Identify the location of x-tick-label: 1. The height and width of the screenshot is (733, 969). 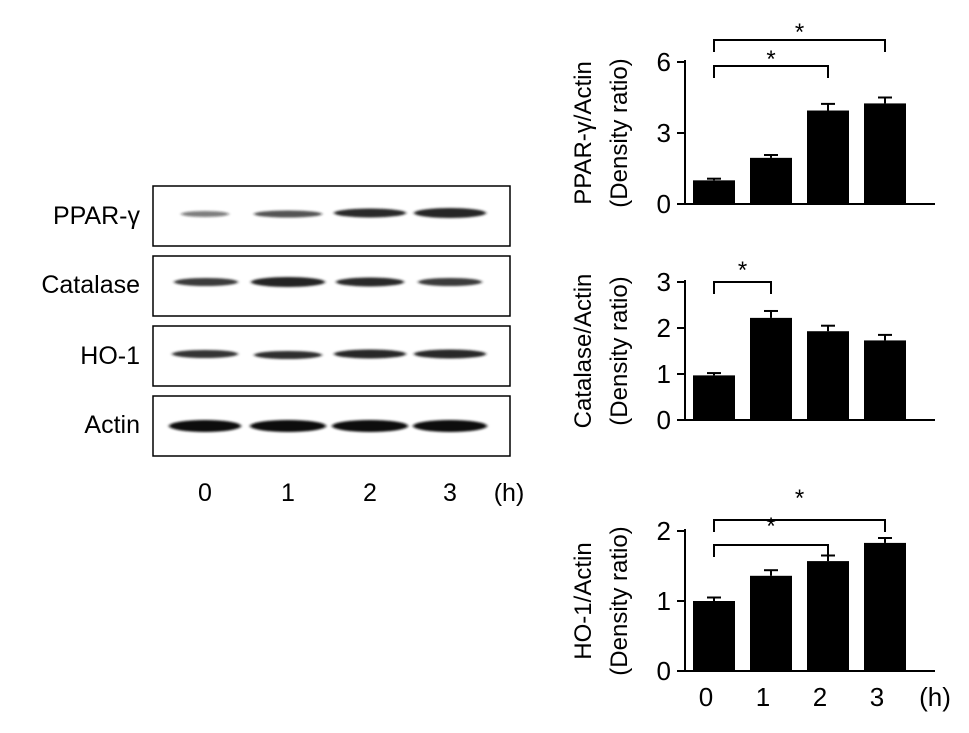
(763, 697).